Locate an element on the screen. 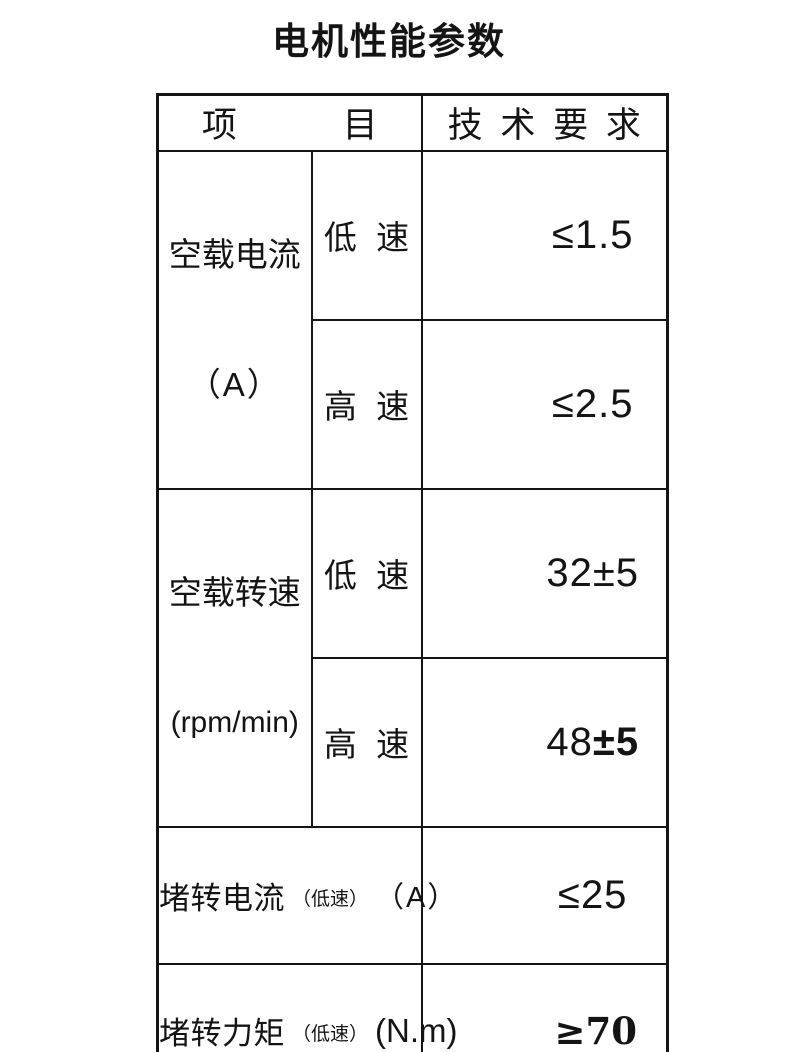  value-text: ≤25 is located at coordinates (592, 895).